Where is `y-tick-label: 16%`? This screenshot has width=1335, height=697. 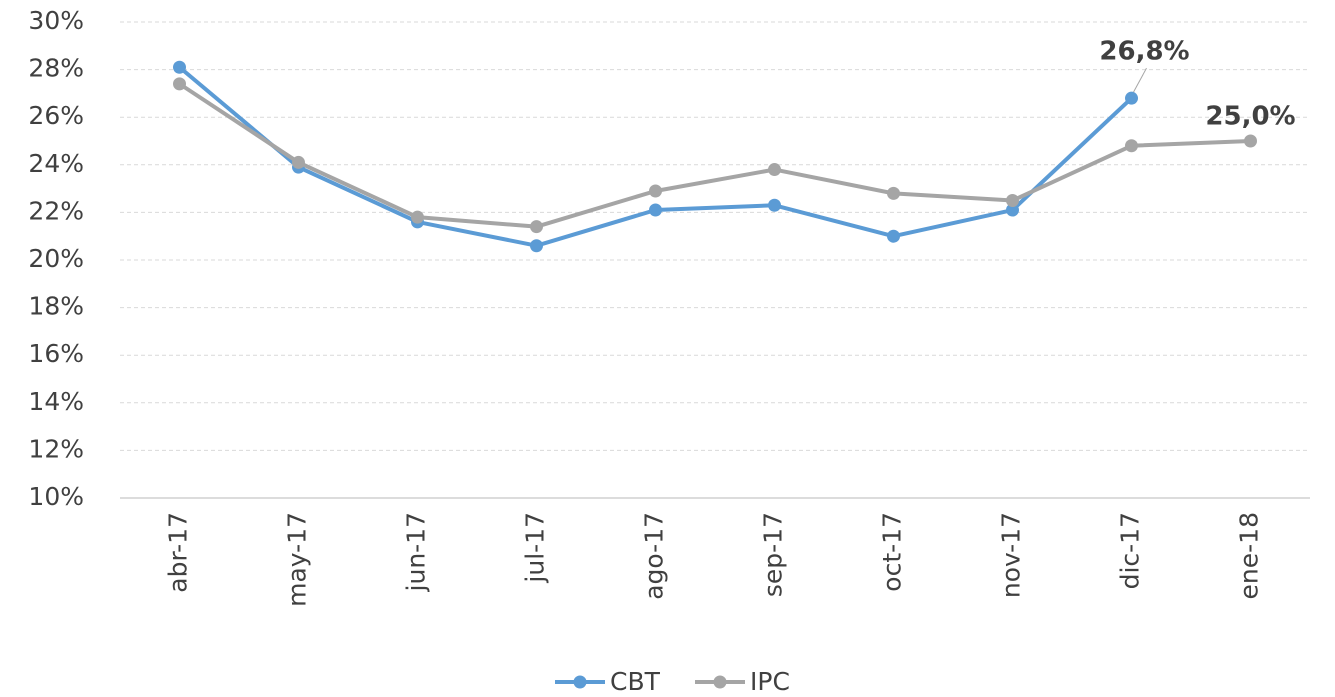
y-tick-label: 16% is located at coordinates (56, 353).